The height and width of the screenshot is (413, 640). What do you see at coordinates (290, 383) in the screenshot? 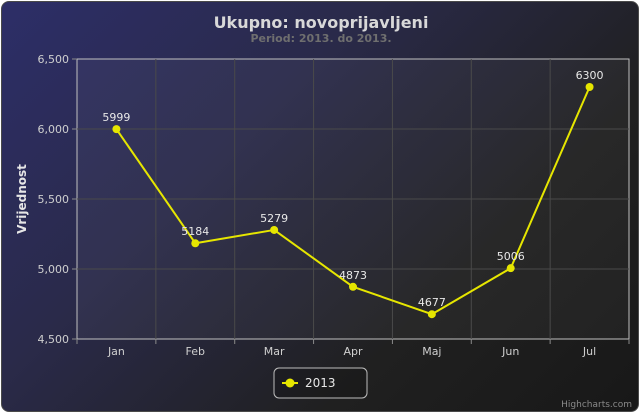
I see `legend-dot-marker` at bounding box center [290, 383].